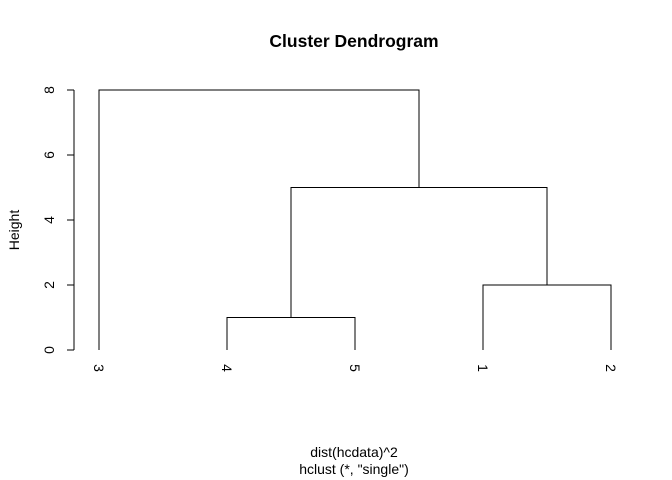 The image size is (672, 480). Describe the element at coordinates (483, 368) in the screenshot. I see `leaf-label: 1` at that location.